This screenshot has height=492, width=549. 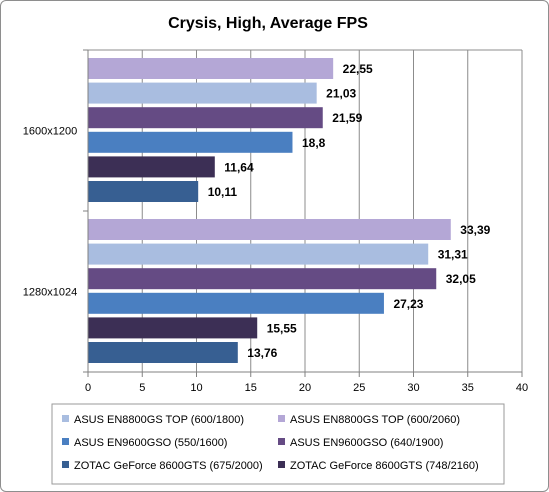 What do you see at coordinates (223, 192) in the screenshot?
I see `data-label: 10,11` at bounding box center [223, 192].